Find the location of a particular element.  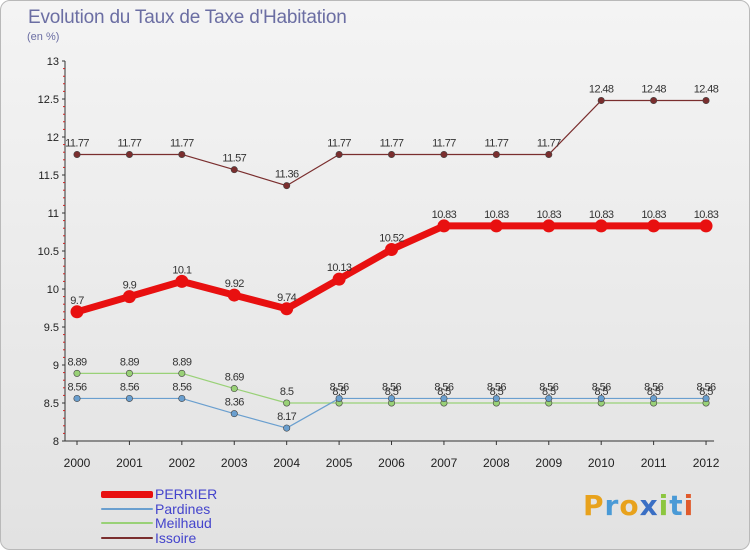

x-tick-label: 2012 is located at coordinates (706, 463).